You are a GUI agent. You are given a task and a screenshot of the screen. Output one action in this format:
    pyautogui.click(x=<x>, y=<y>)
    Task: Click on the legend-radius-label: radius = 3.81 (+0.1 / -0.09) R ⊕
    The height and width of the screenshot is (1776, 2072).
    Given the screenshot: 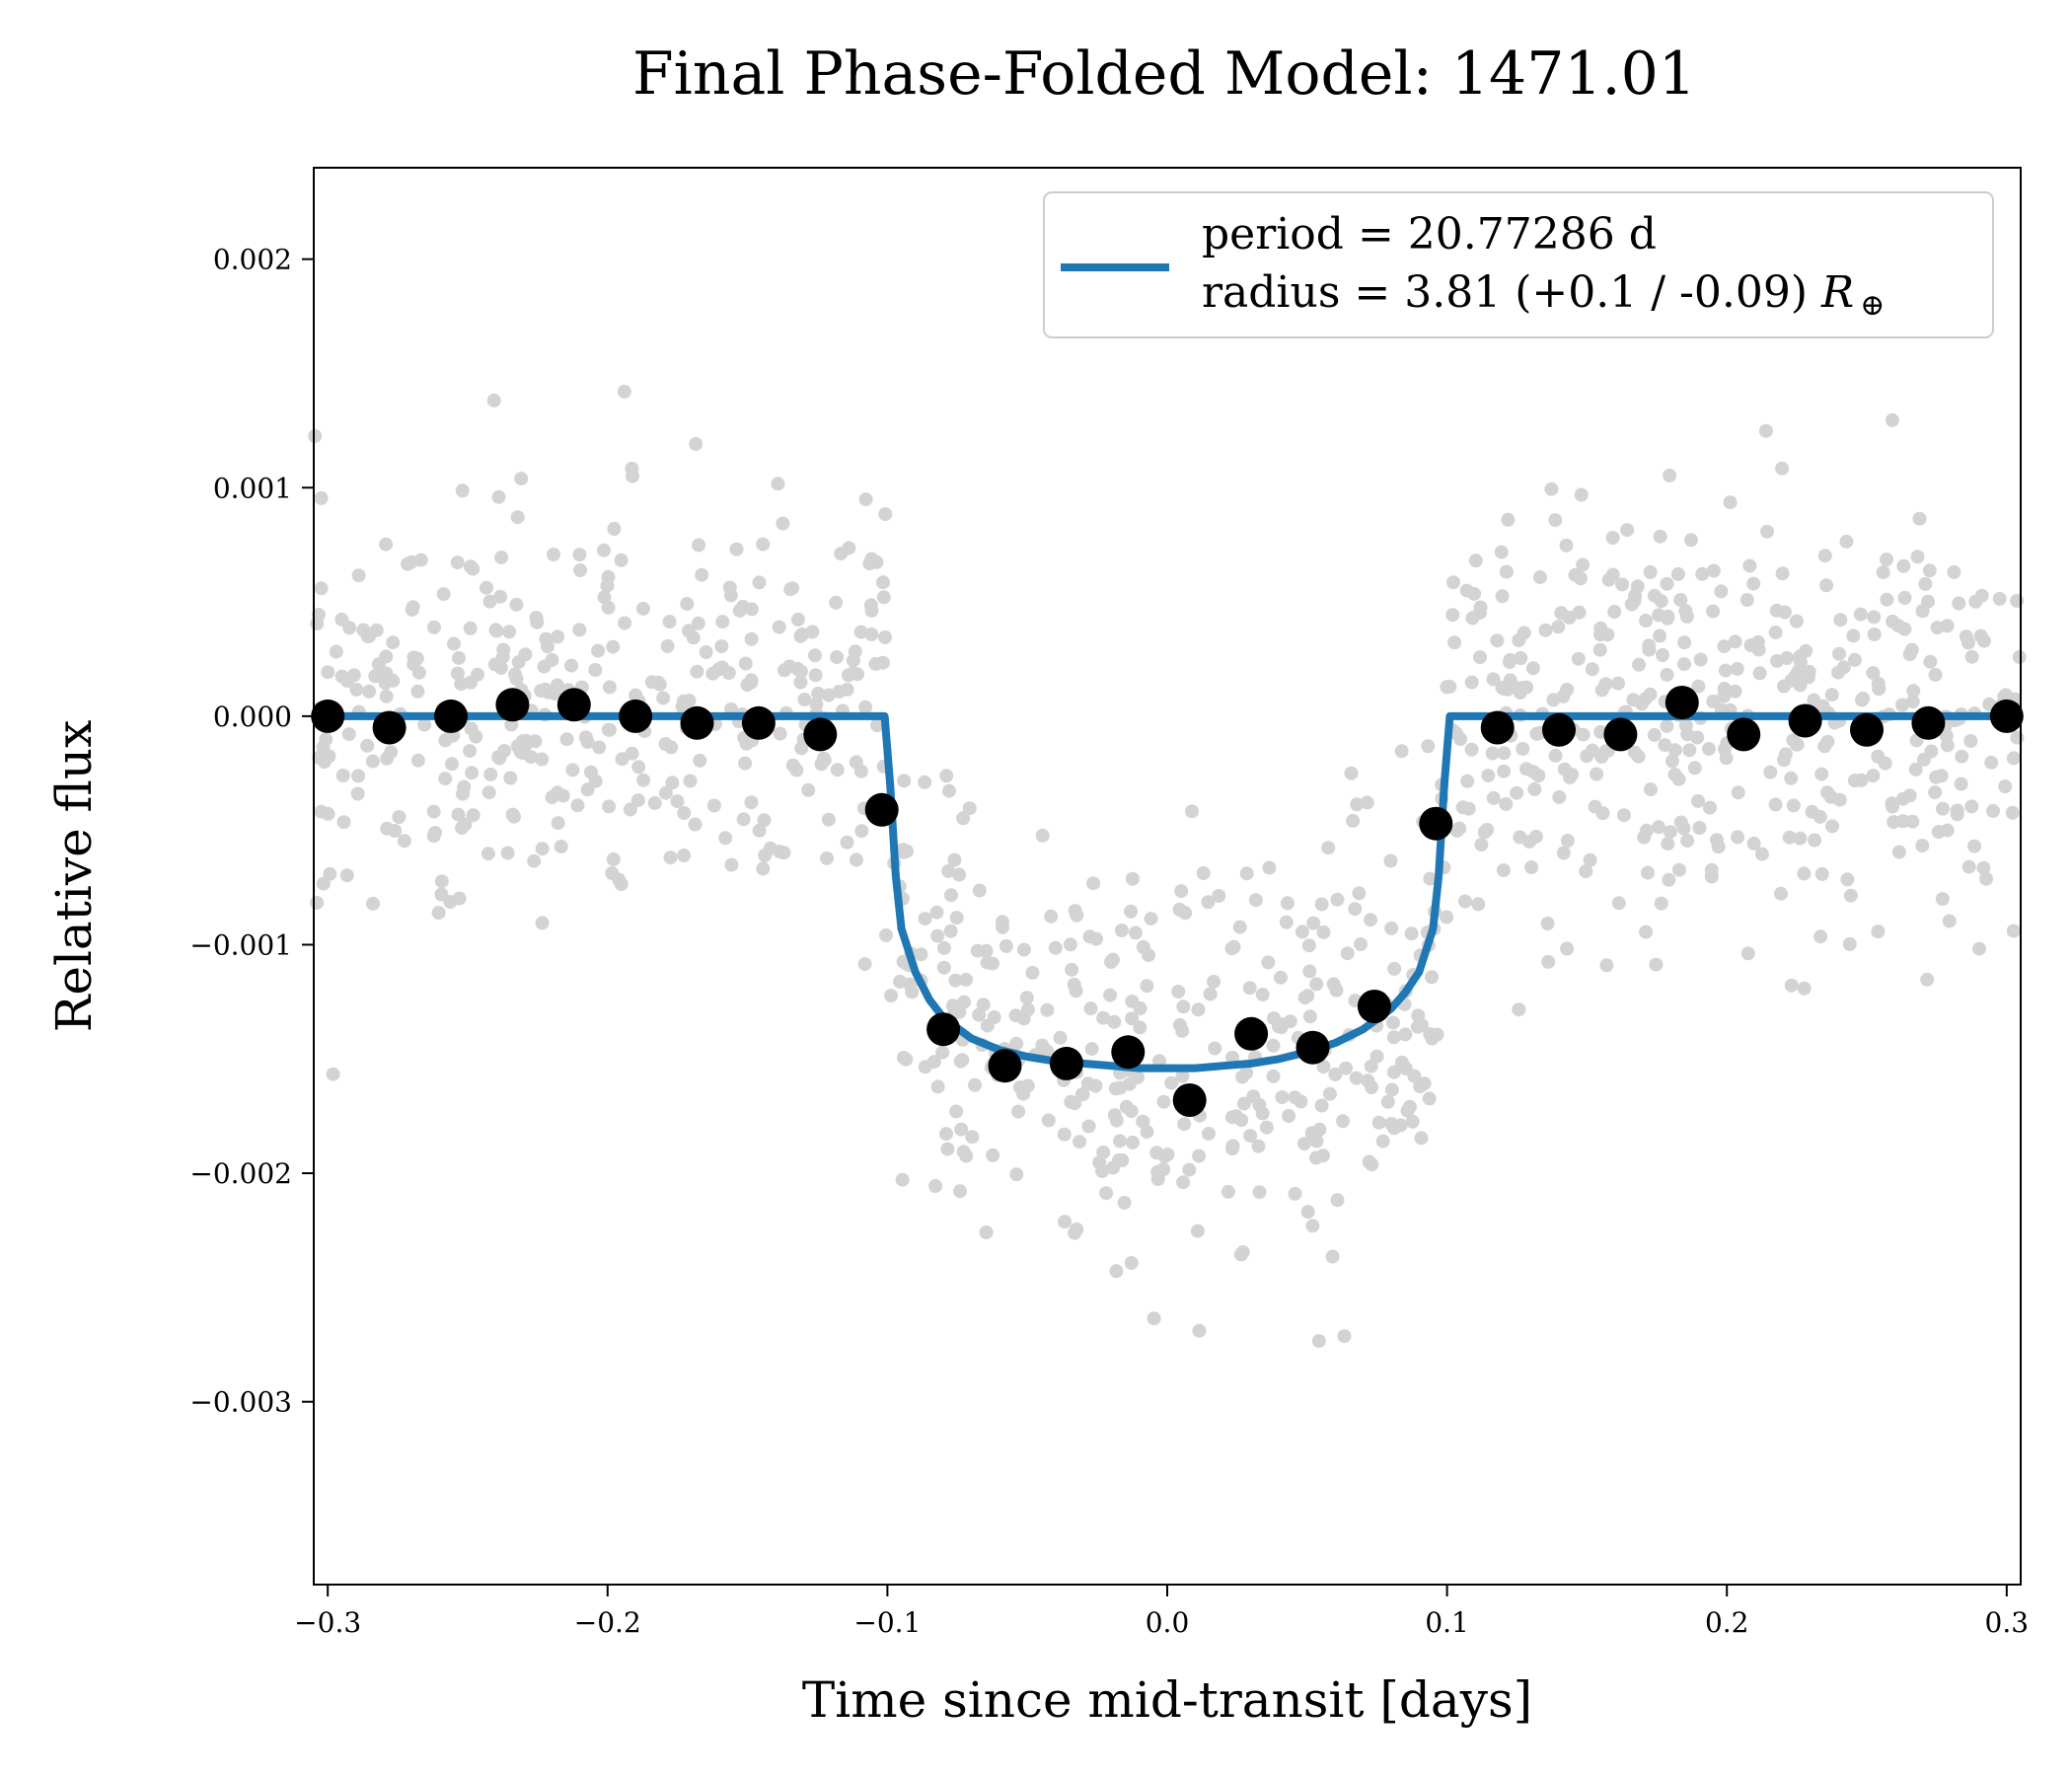 What is the action you would take?
    pyautogui.click(x=1543, y=295)
    